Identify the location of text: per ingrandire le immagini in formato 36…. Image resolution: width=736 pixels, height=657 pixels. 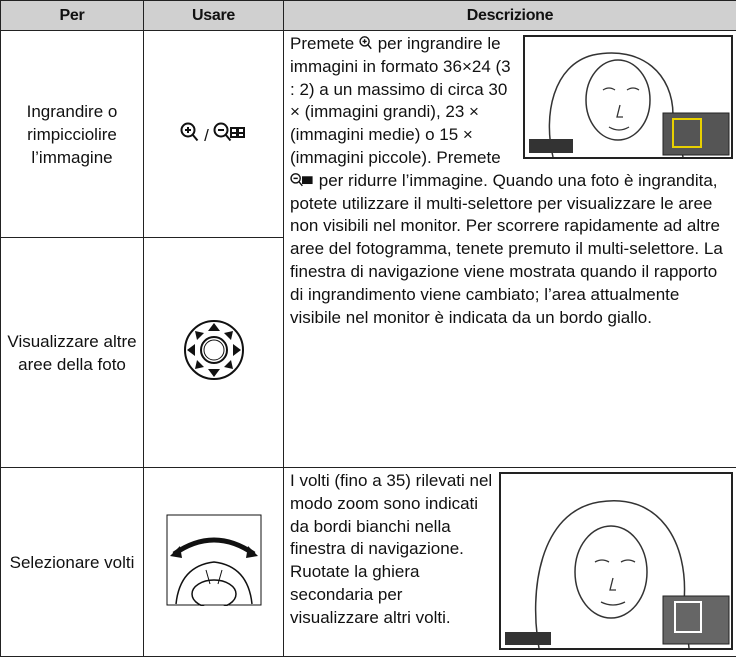
(400, 100).